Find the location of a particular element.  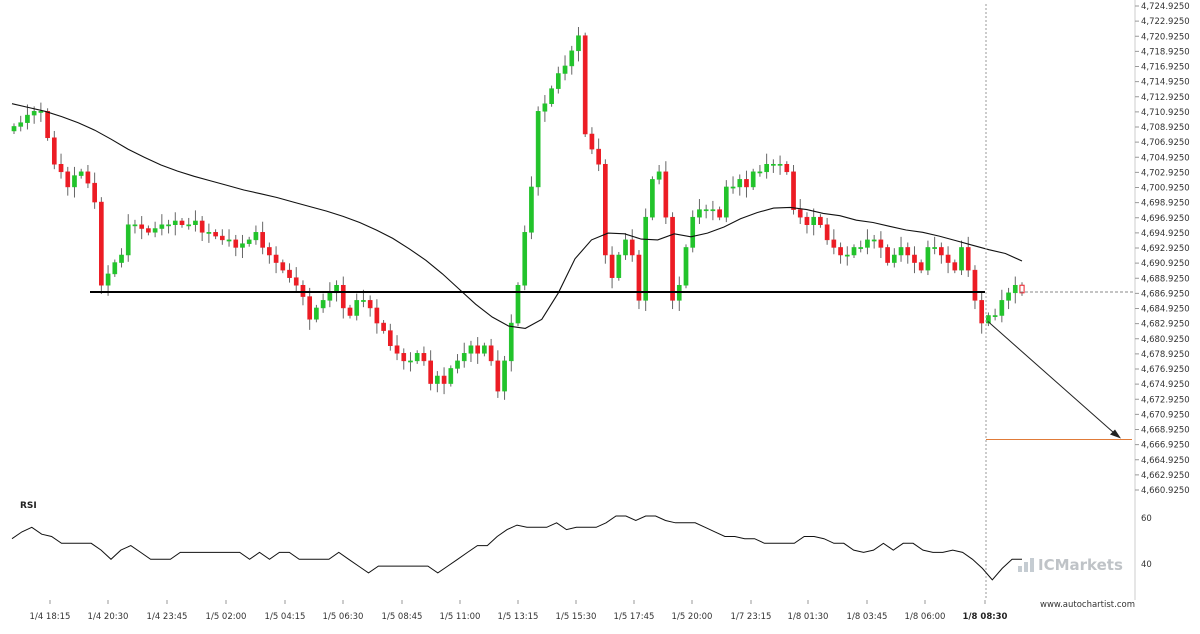

price-tick-label: 4,696.9250 is located at coordinates (1165, 219).